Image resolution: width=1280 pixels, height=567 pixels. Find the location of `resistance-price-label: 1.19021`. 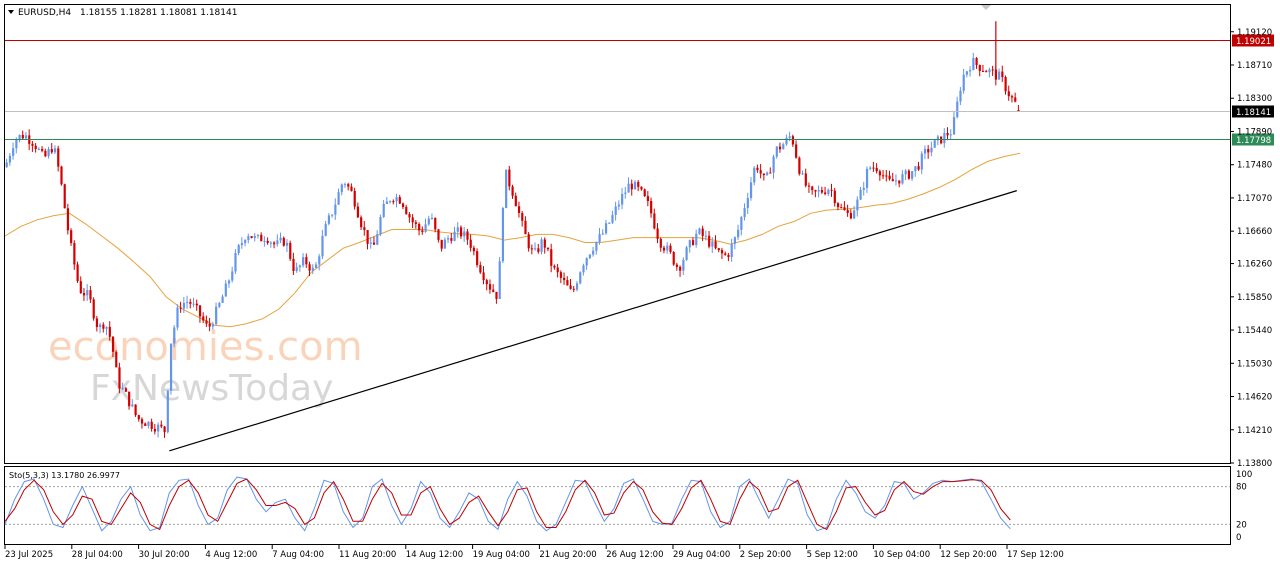

resistance-price-label: 1.19021 is located at coordinates (1253, 42).